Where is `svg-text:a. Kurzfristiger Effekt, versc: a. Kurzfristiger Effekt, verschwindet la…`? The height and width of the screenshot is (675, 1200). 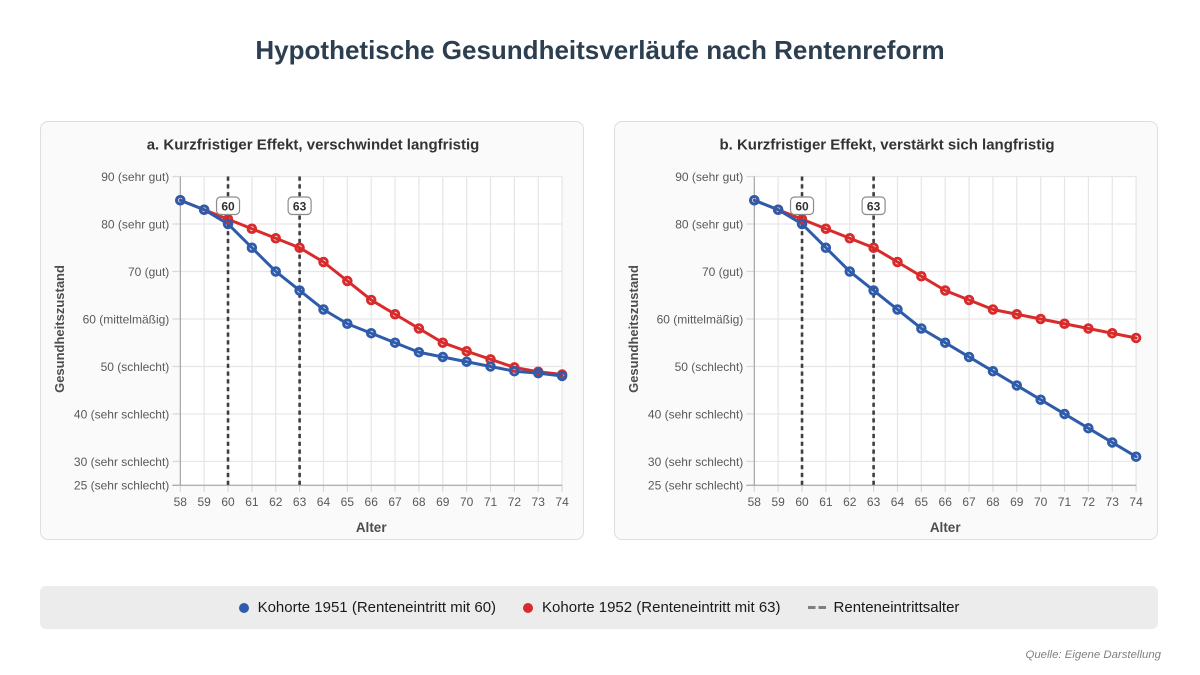
svg-text:a. Kurzfristiger Effekt, versc: a. Kurzfristiger Effekt, verschwindet la… is located at coordinates (313, 145).